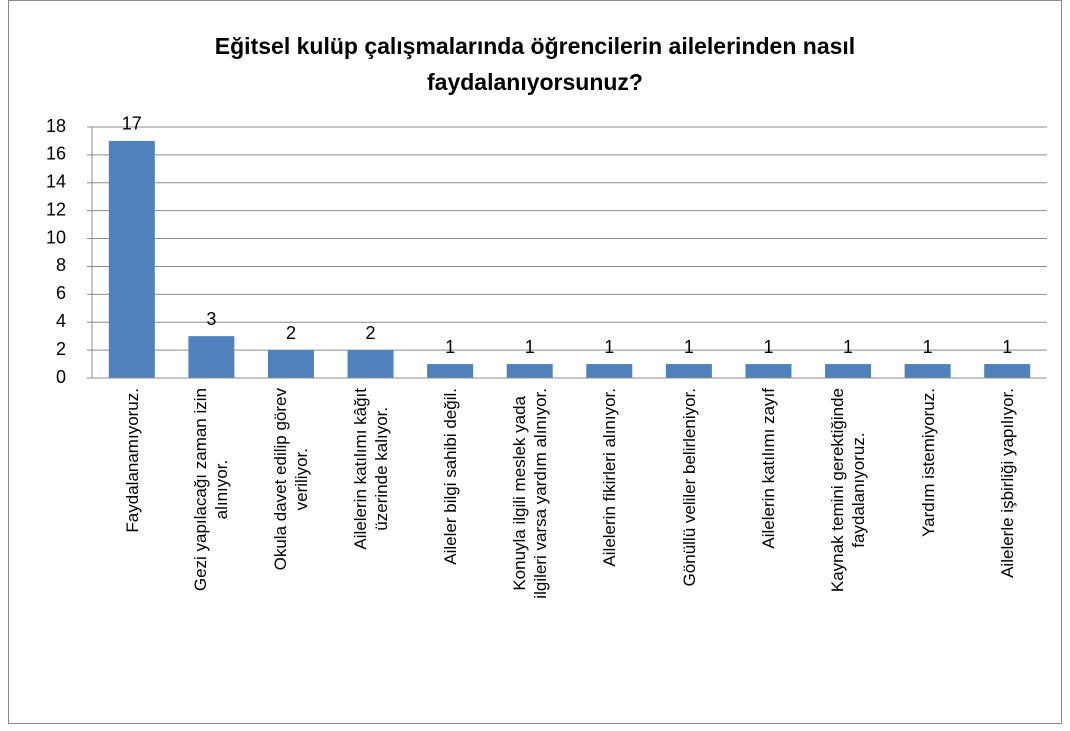  What do you see at coordinates (132, 124) in the screenshot?
I see `value-label: 17` at bounding box center [132, 124].